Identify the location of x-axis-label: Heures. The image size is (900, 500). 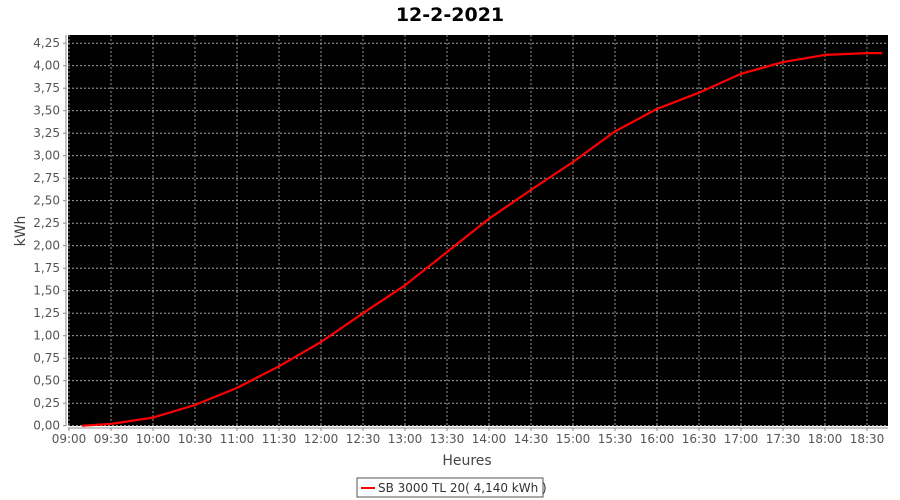
(466, 461).